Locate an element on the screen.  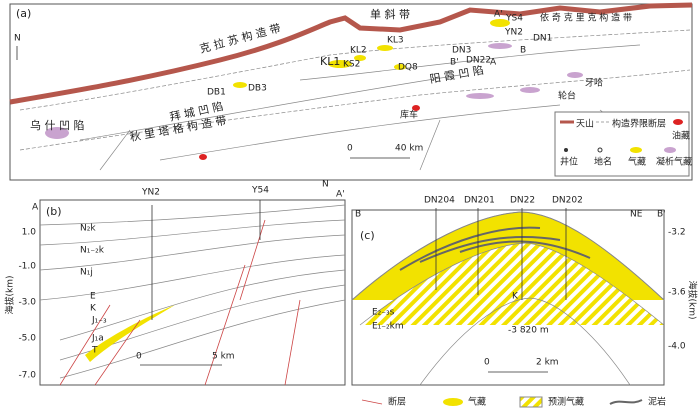
layer: N₂k is located at coordinates (88, 229).